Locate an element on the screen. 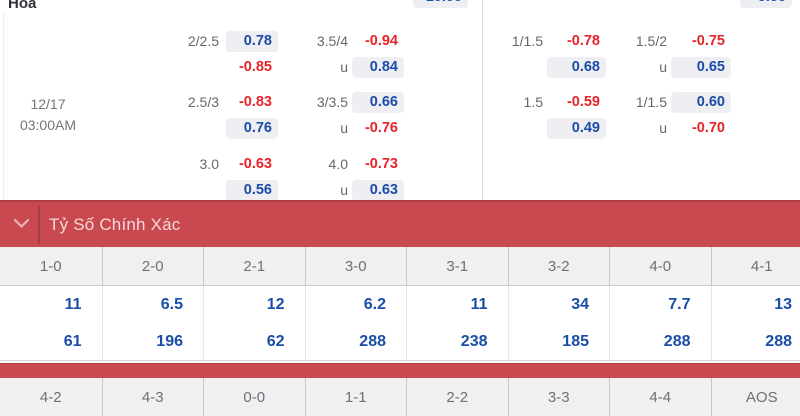 This screenshot has height=416, width=800. score-label: 1-0 is located at coordinates (51, 266).